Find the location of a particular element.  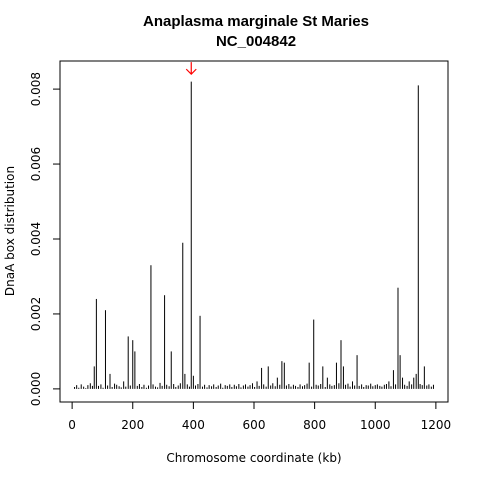

chart-subtitle: NC_004842 is located at coordinates (256, 41).